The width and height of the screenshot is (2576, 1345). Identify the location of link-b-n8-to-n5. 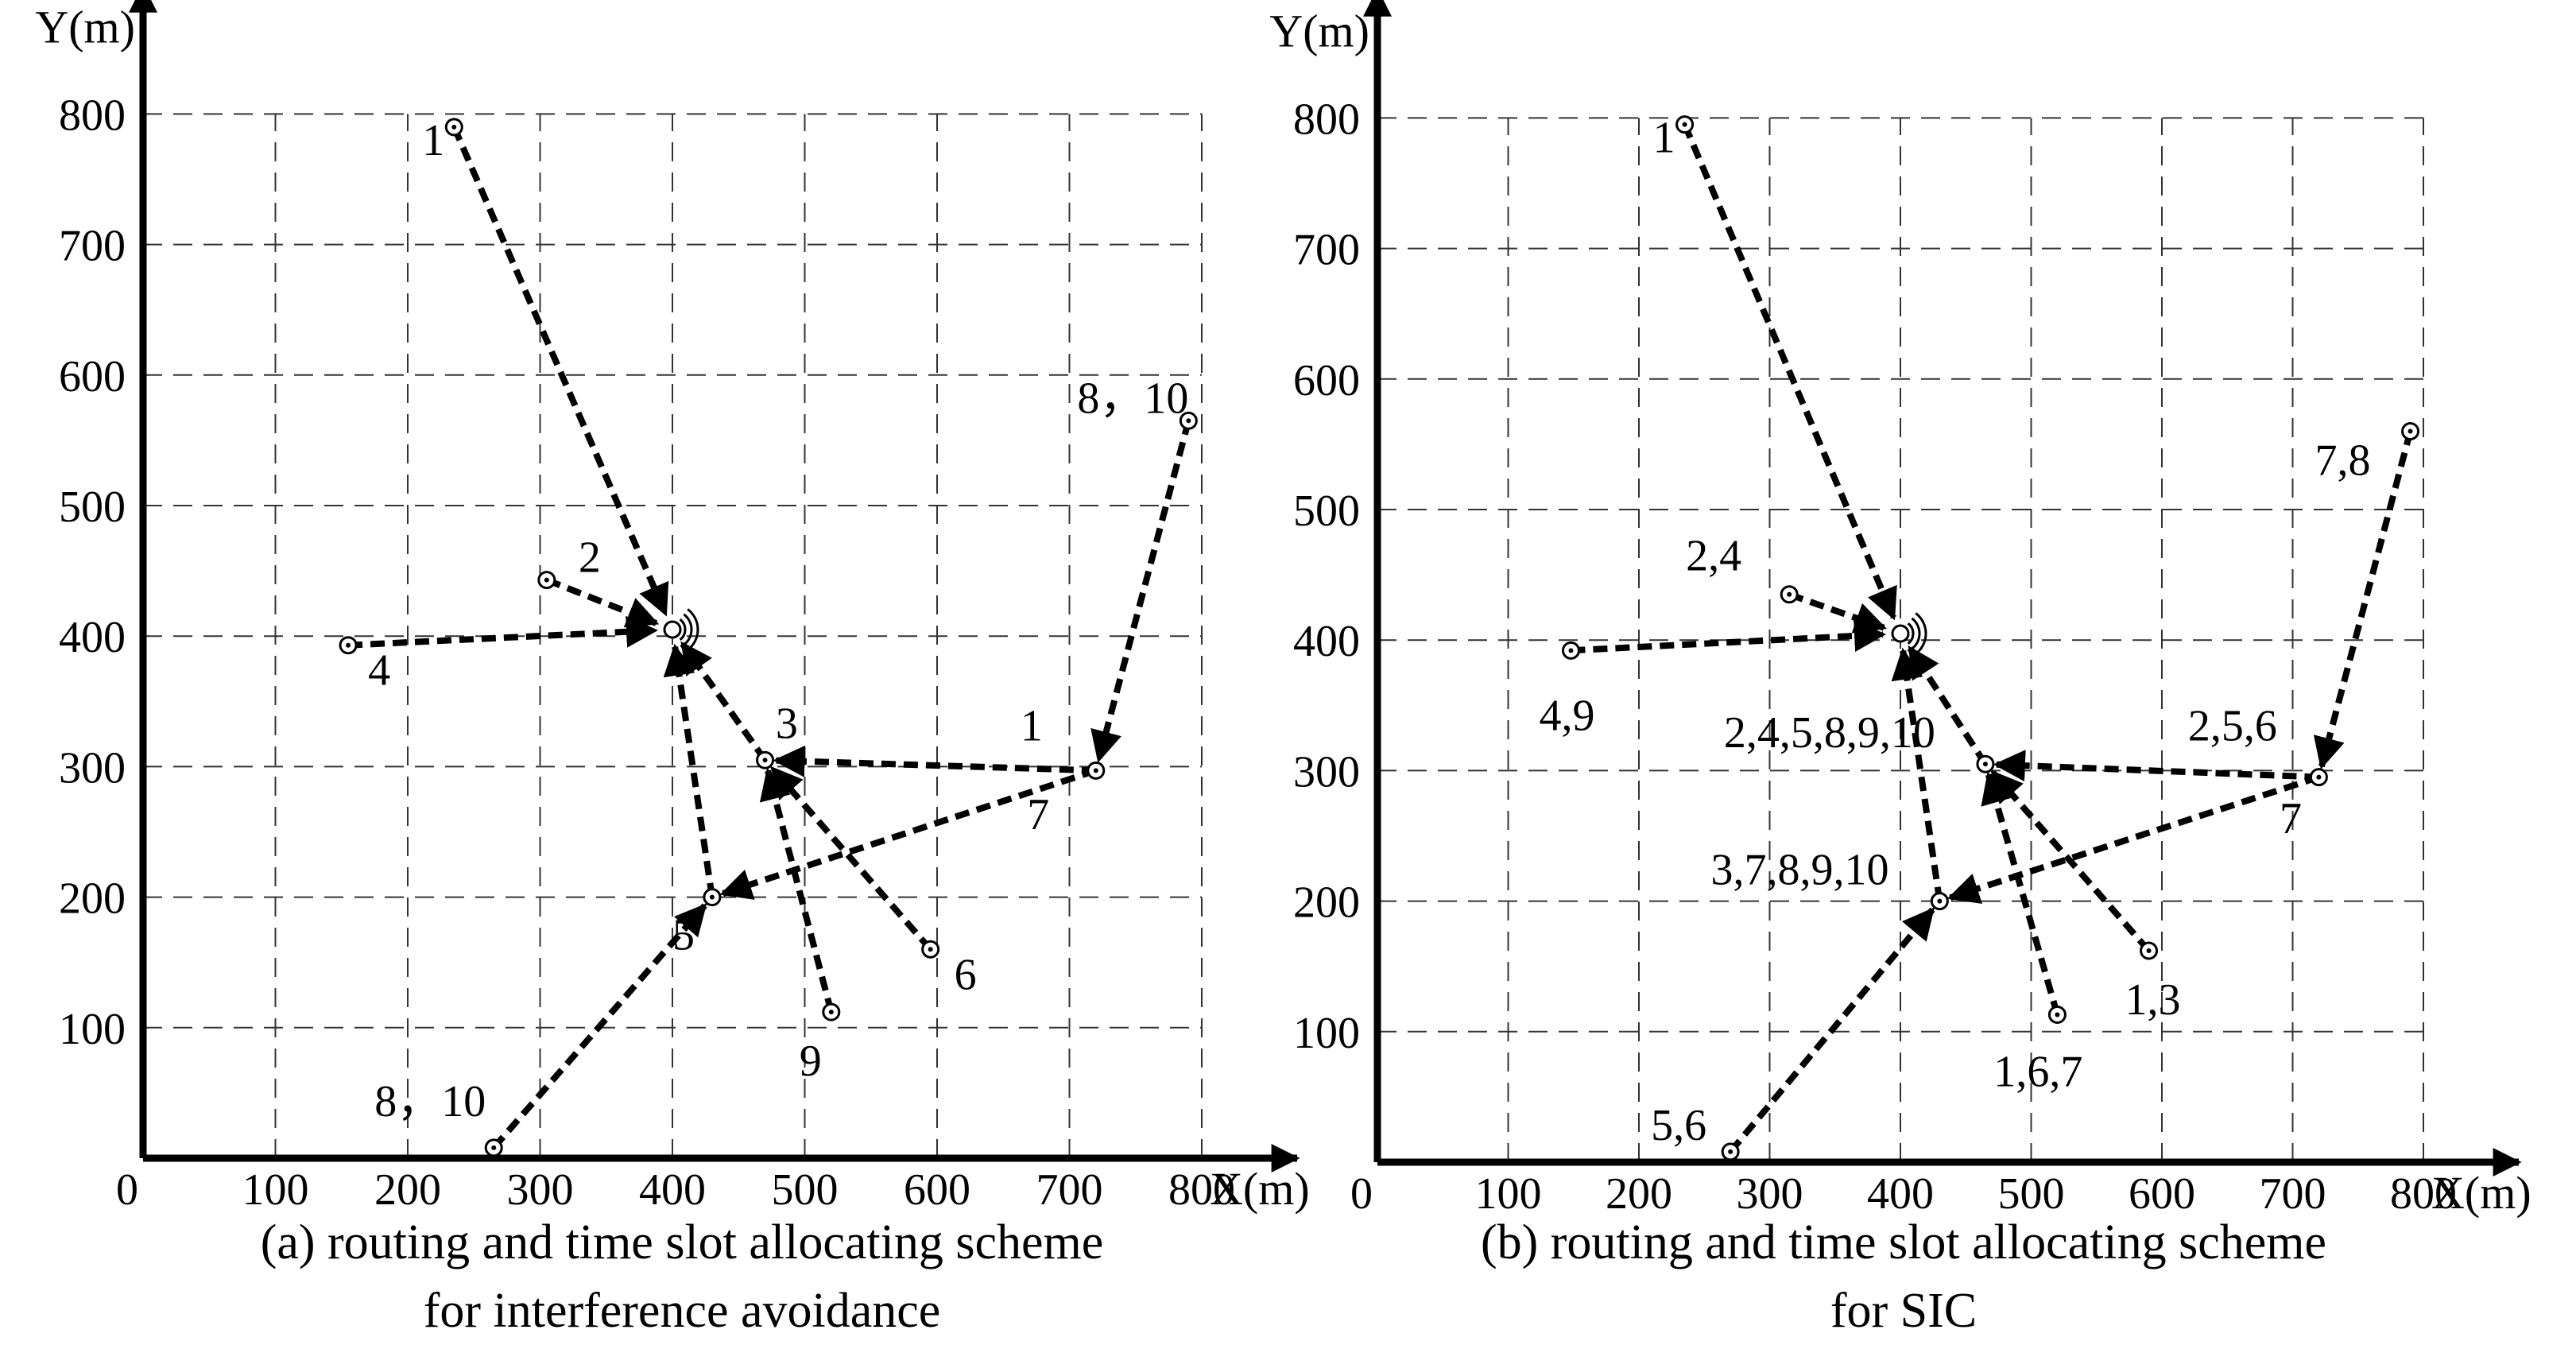
(1831, 1030).